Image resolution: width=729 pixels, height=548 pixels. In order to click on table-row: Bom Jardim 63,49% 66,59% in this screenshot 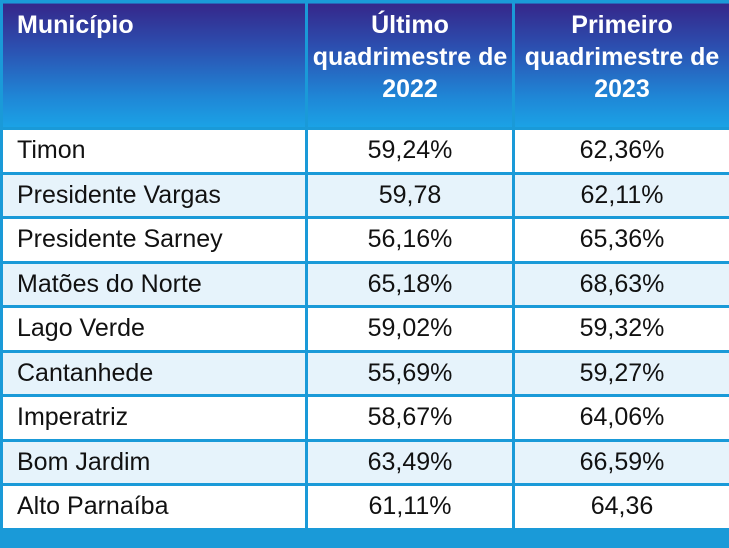, I will do `click(364, 462)`.